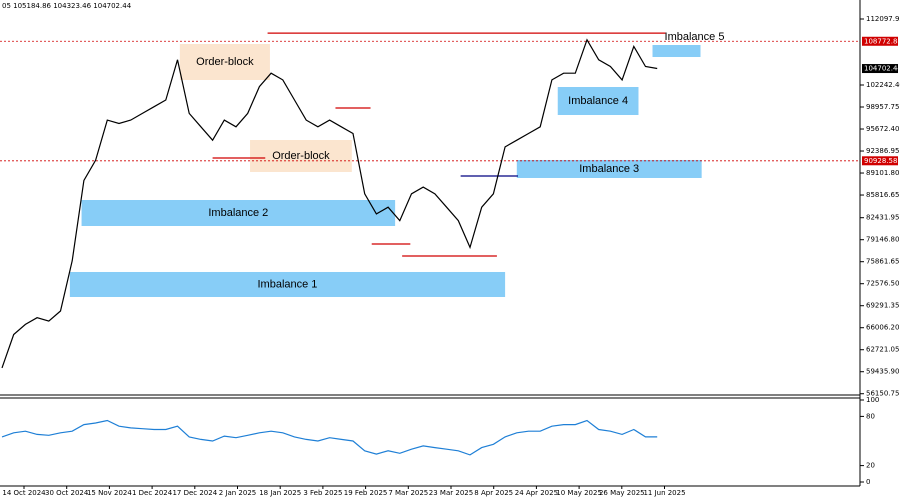 The image size is (900, 500). I want to click on marker-label: 104702.44, so click(882, 69).